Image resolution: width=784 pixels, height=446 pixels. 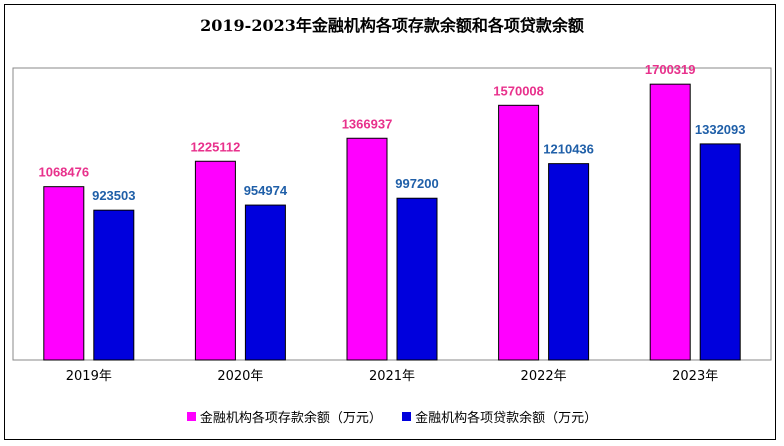 I want to click on x-tick-label-2: 2021年, so click(x=392, y=376).